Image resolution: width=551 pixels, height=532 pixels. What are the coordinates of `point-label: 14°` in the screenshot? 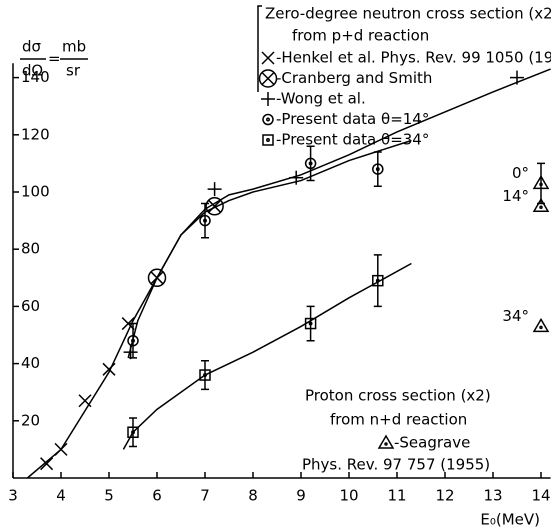 It's located at (515, 196).